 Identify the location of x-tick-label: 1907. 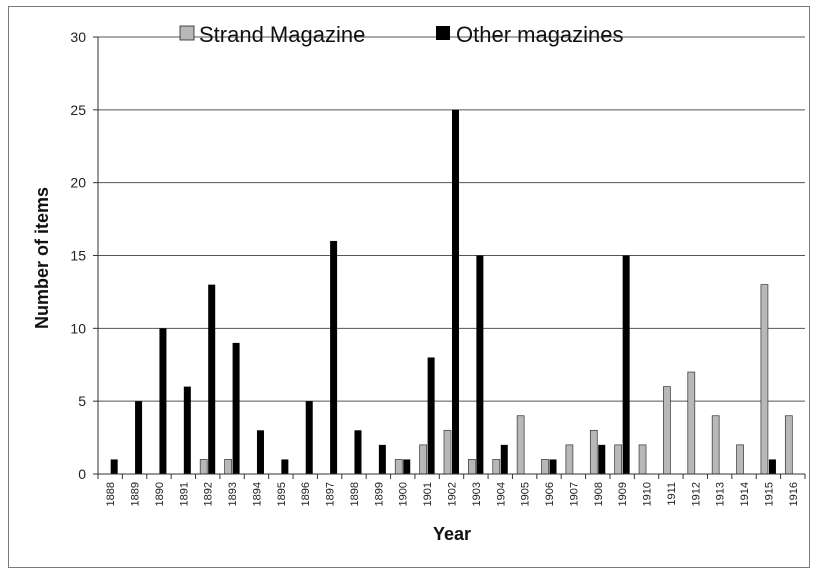
(574, 494).